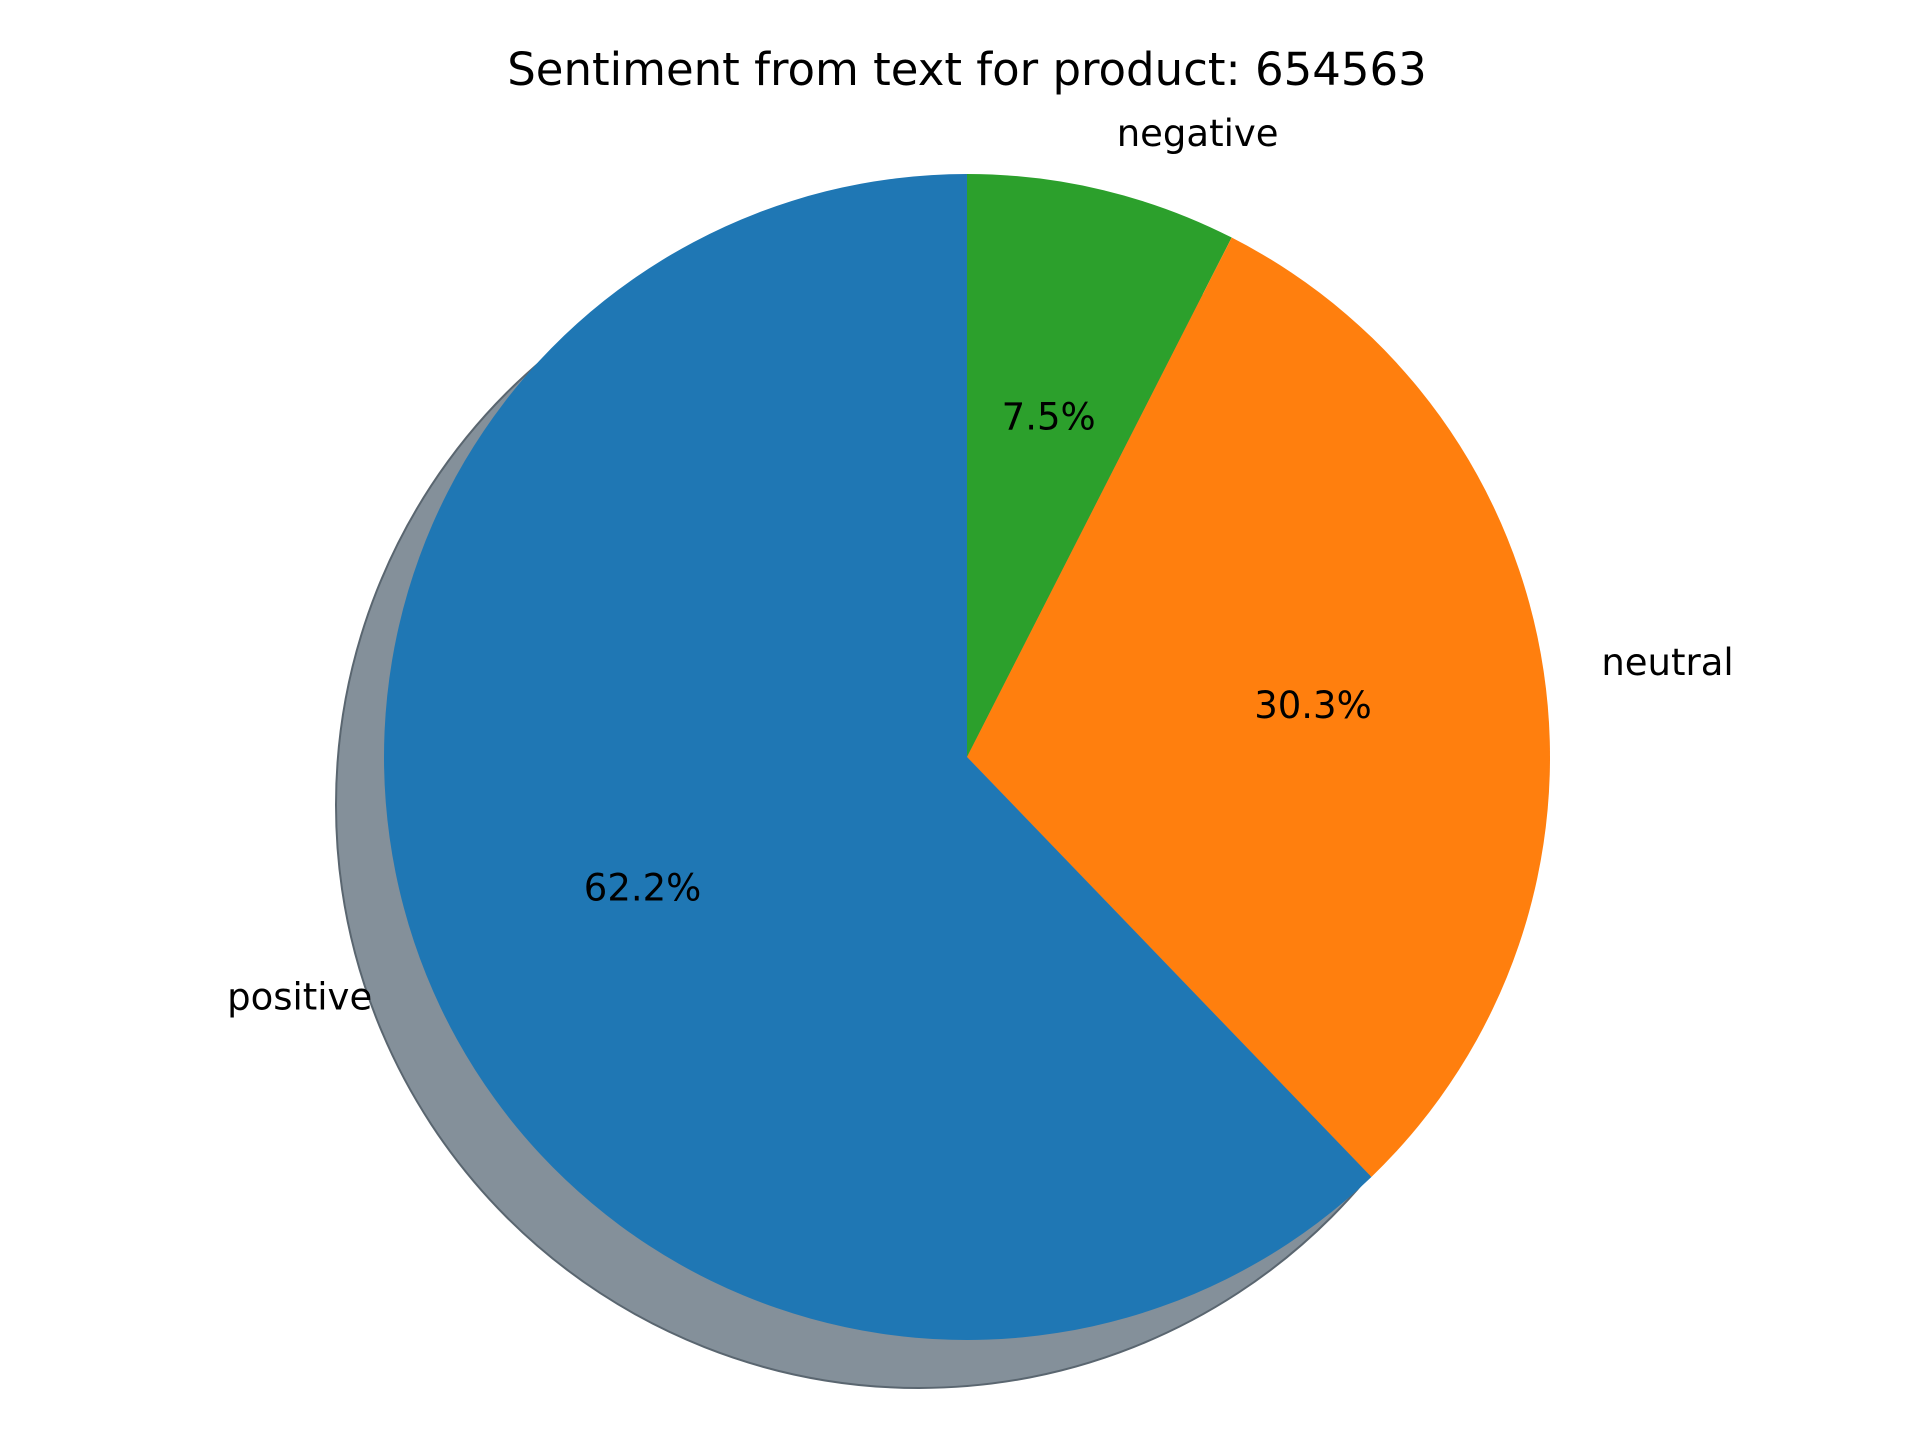 The height and width of the screenshot is (1444, 1920). I want to click on pct-label-neutral: 30.3%, so click(1313, 705).